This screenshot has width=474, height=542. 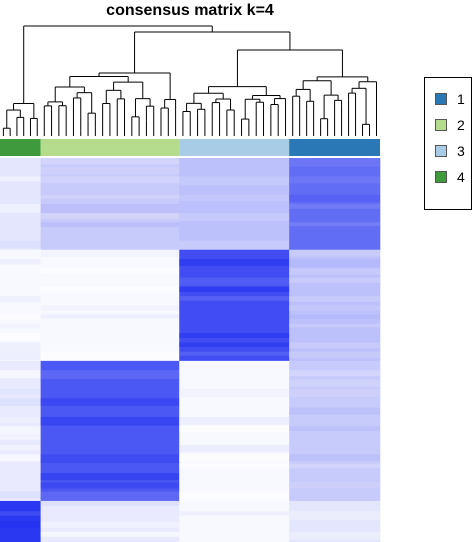 What do you see at coordinates (450, 151) in the screenshot?
I see `legend-item-3: 3` at bounding box center [450, 151].